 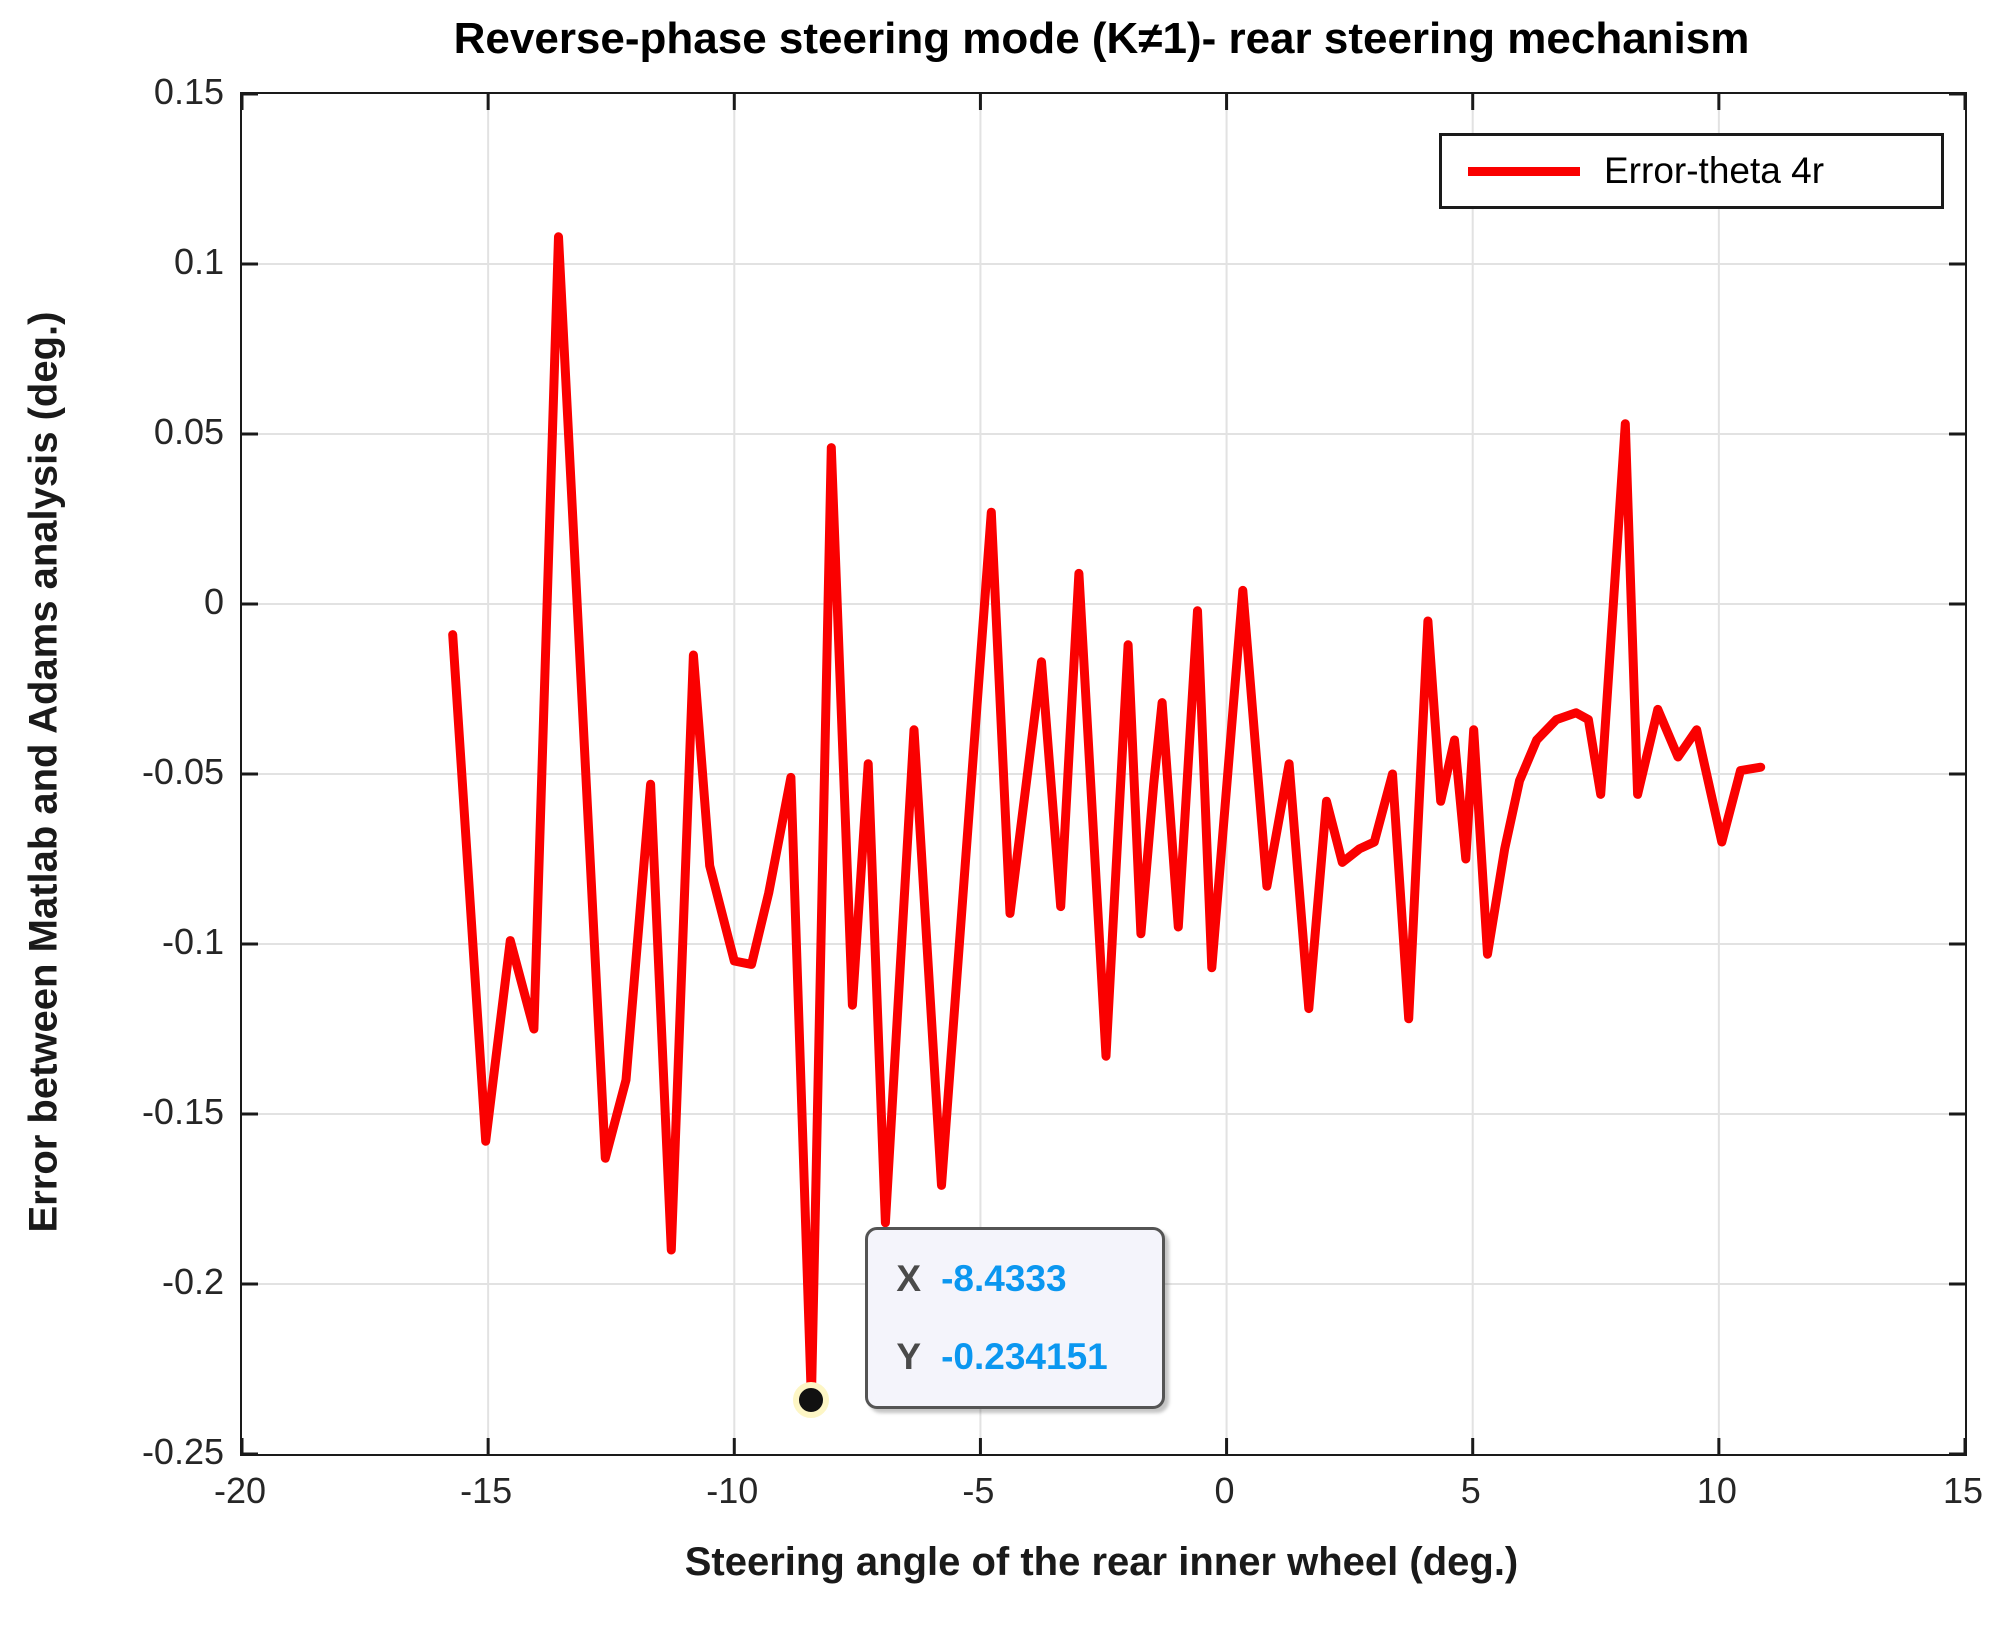 I want to click on legend: Error-theta 4r, so click(x=1691, y=171).